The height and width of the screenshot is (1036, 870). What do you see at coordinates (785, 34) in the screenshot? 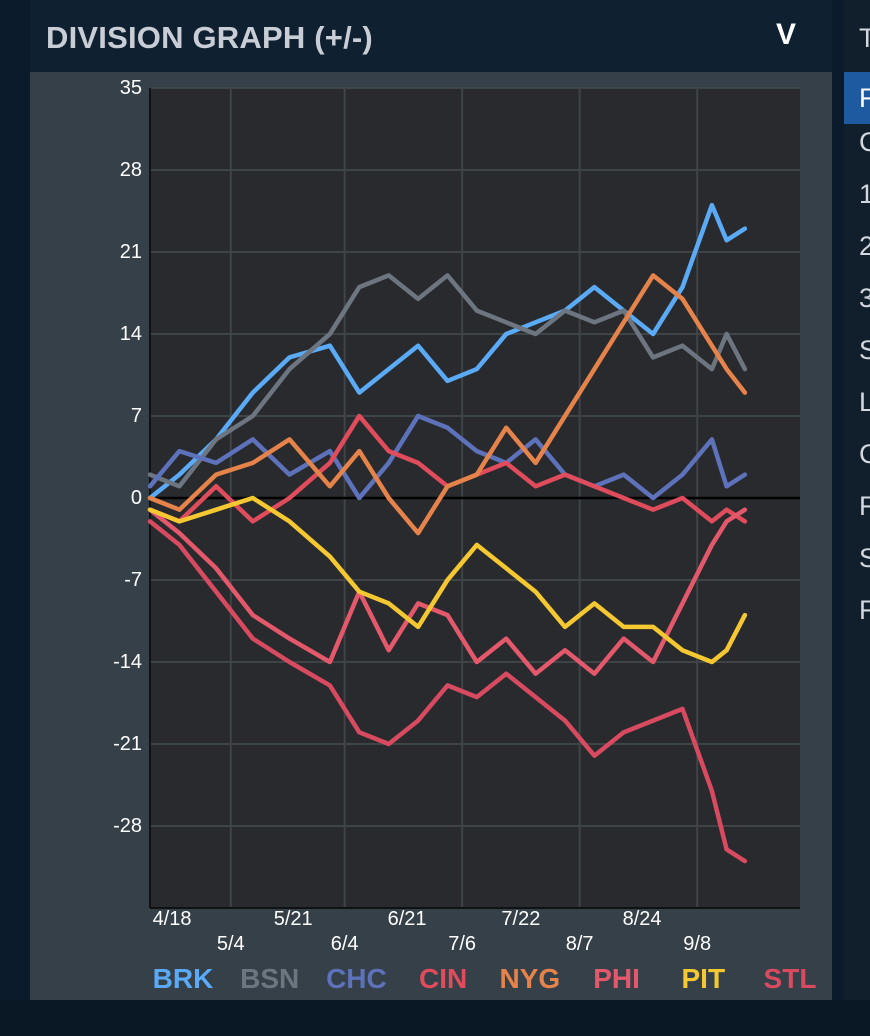
I see `chevron-down-icon: V` at bounding box center [785, 34].